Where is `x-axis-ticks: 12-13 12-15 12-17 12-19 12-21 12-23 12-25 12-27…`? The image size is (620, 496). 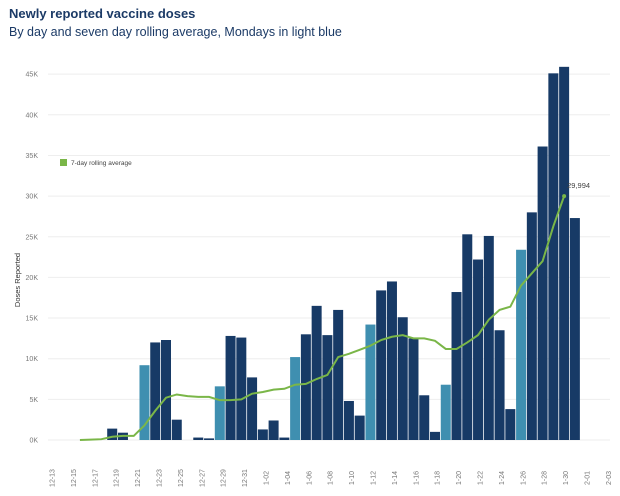
x-axis-ticks: 12-13 12-15 12-17 12-19 12-21 12-23 12-25 12-27… is located at coordinates (331, 478).